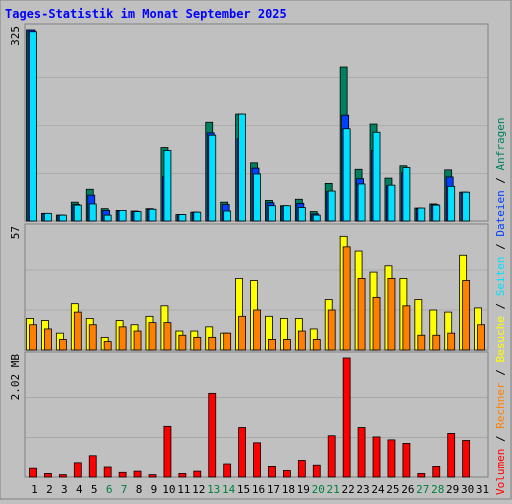 The height and width of the screenshot is (504, 512). I want to click on x-tick-label-day-30: 30, so click(467, 489).